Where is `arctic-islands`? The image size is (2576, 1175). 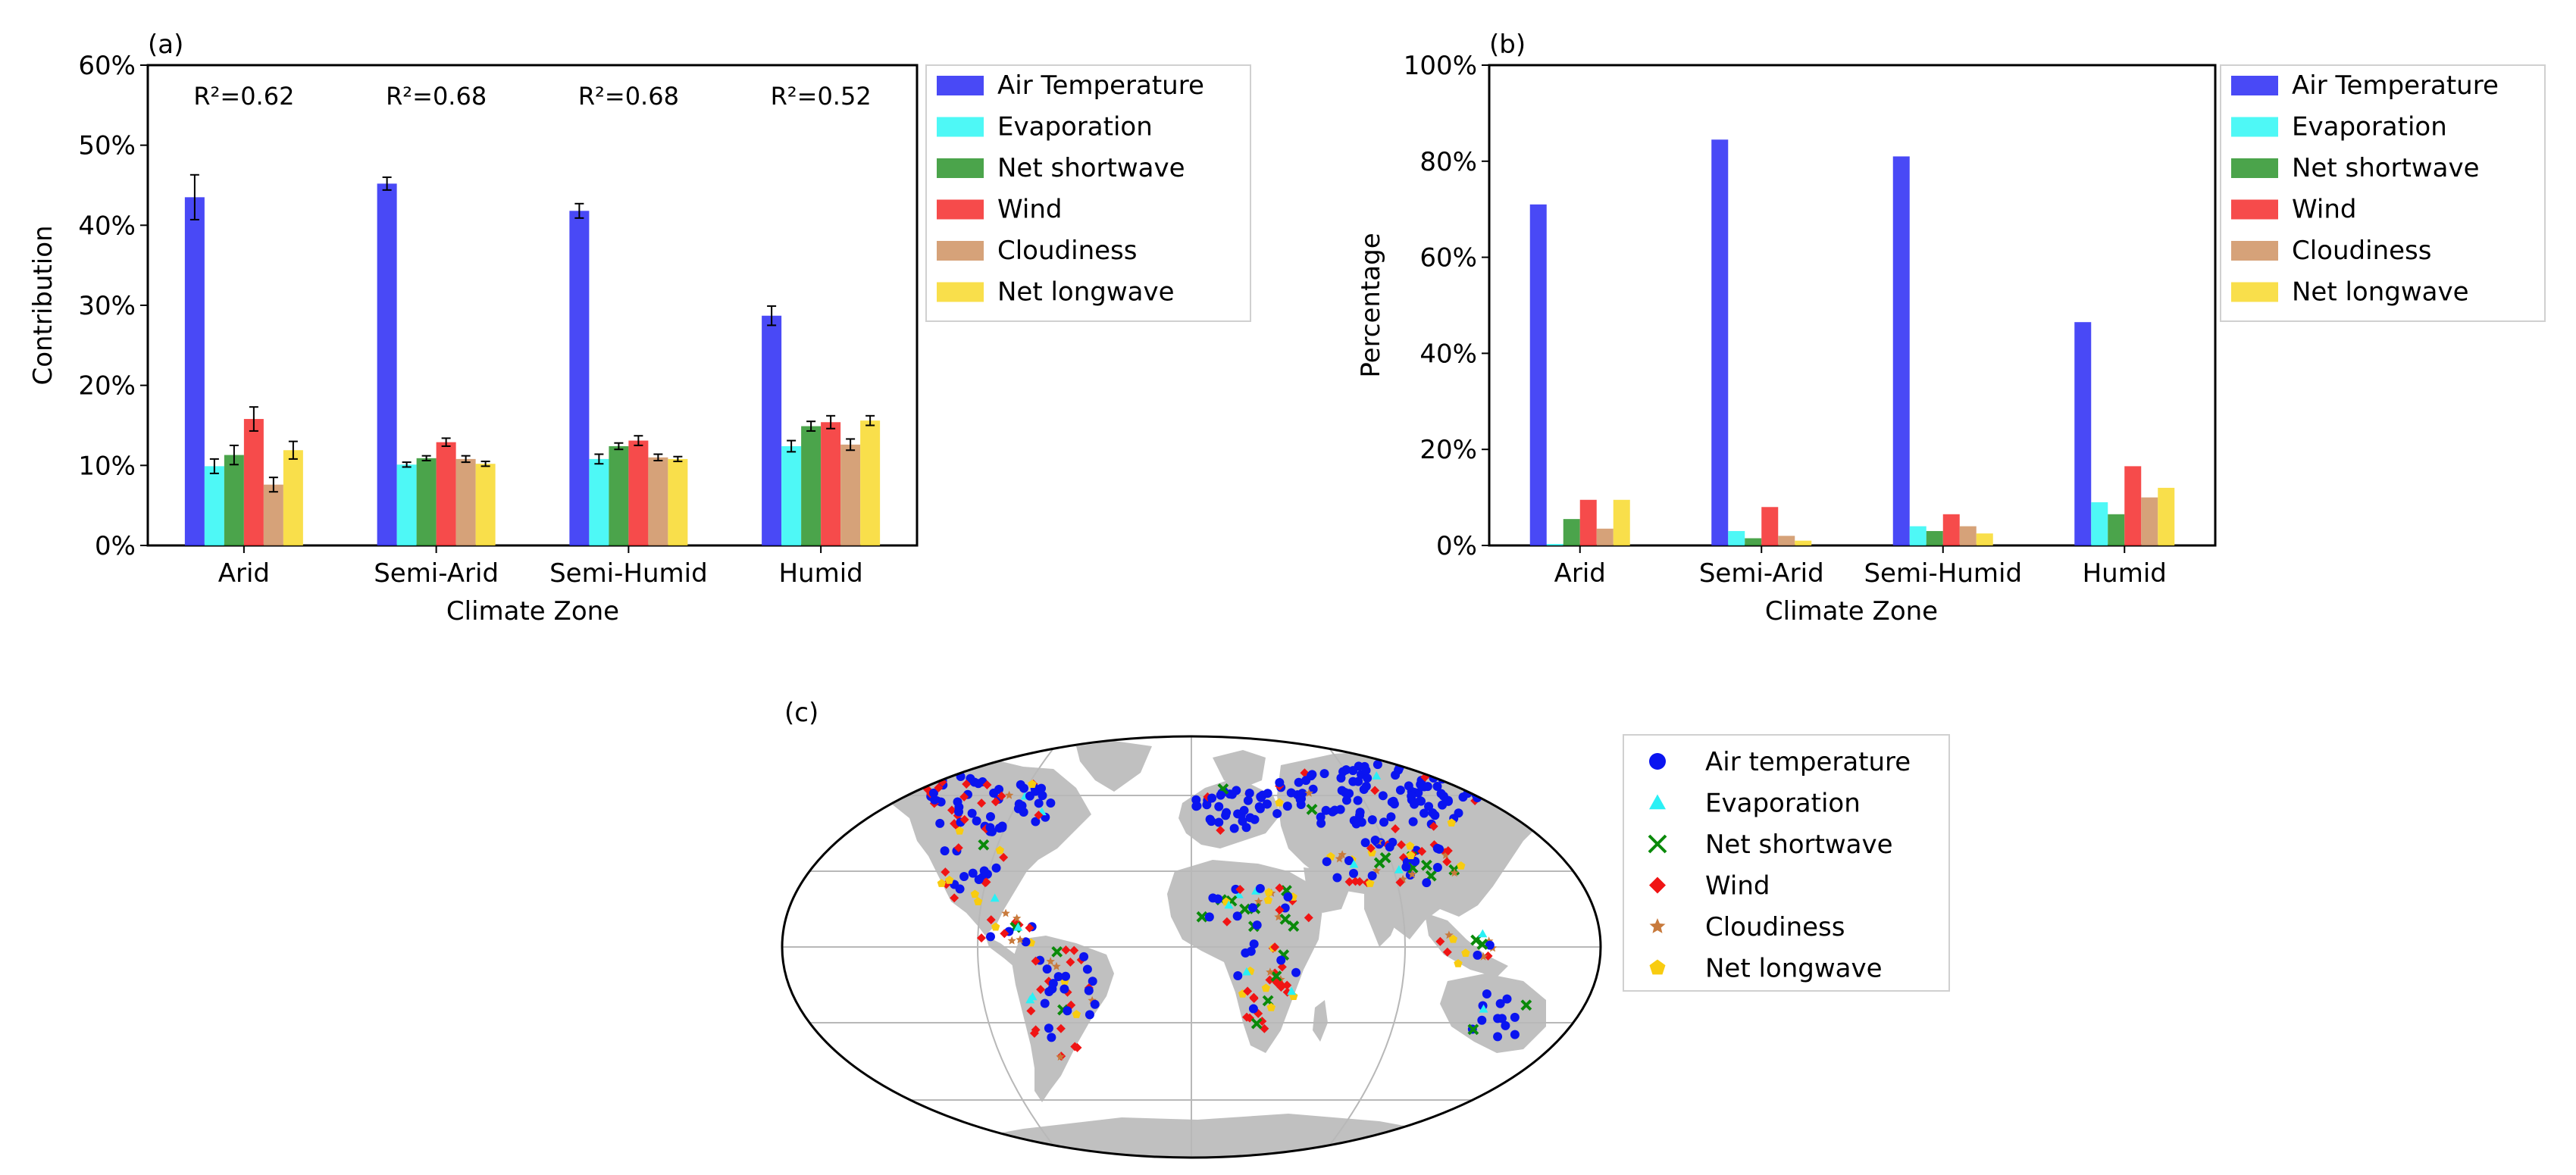
arctic-islands is located at coordinates (983, 750).